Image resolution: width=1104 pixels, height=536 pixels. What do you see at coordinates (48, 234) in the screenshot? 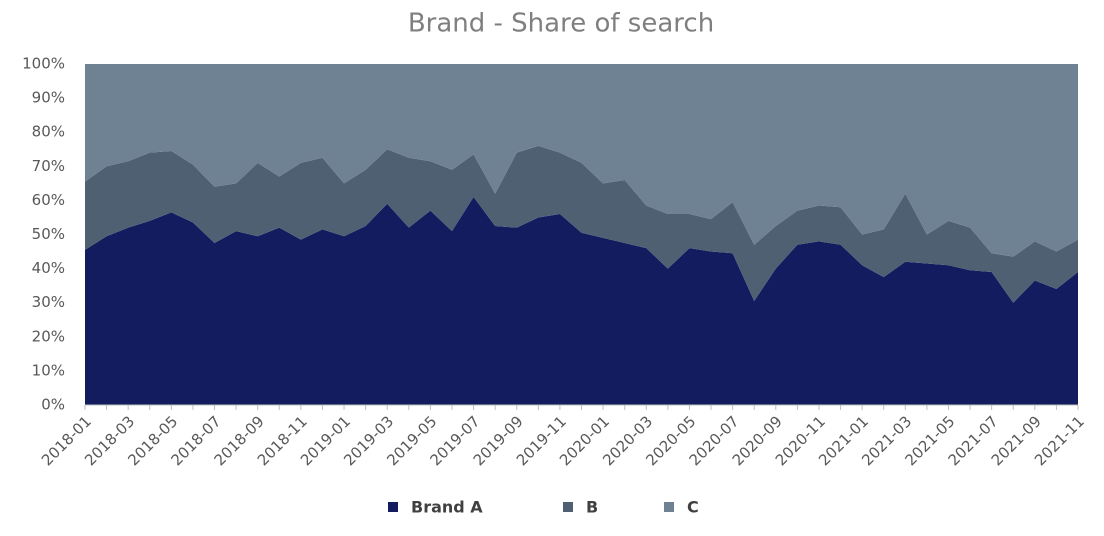
I see `y-tick-label: 50%` at bounding box center [48, 234].